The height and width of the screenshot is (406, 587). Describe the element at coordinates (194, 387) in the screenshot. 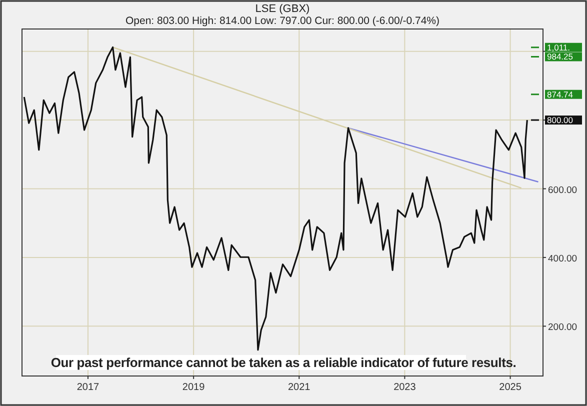

I see `x-tick-label: 2019` at that location.